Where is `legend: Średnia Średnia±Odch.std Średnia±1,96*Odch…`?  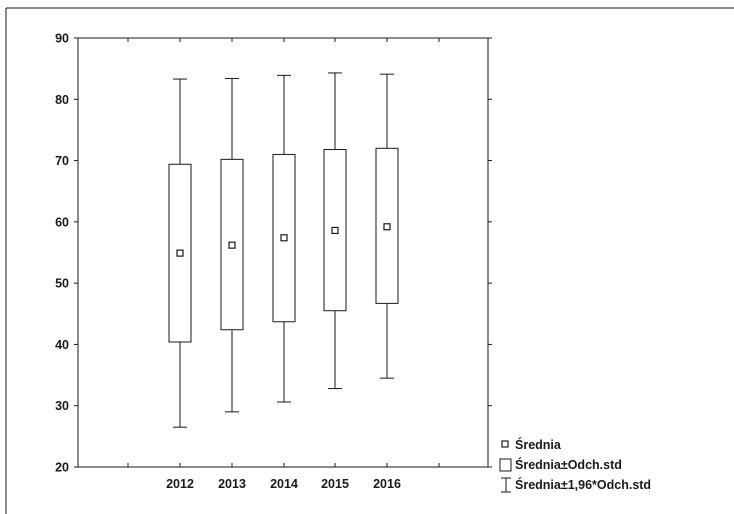 legend: Średnia Średnia±Odch.std Średnia±1,96*Odch… is located at coordinates (575, 465).